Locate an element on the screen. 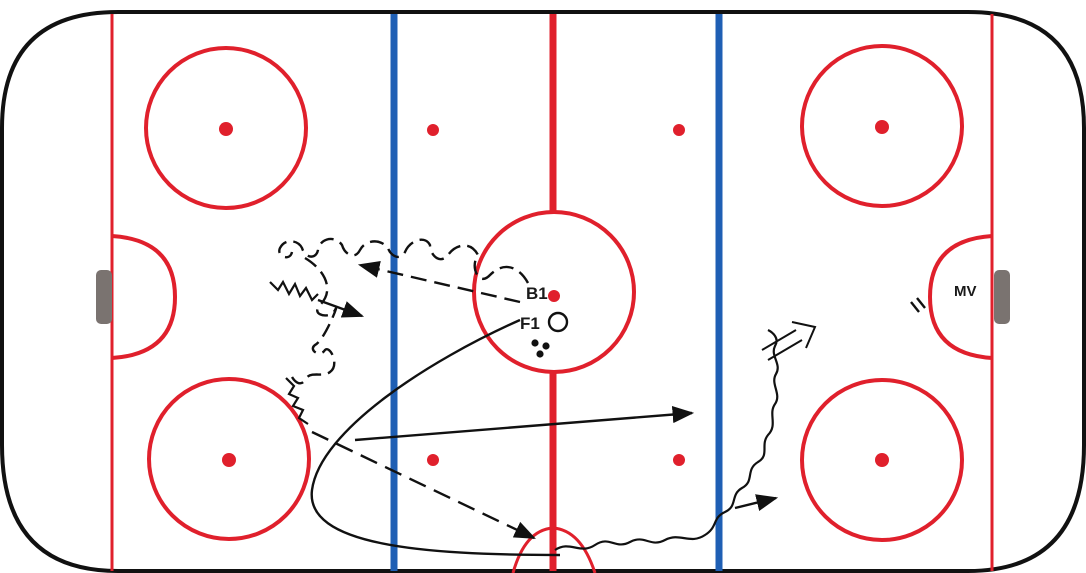  goalie-marks is located at coordinates (918, 305).